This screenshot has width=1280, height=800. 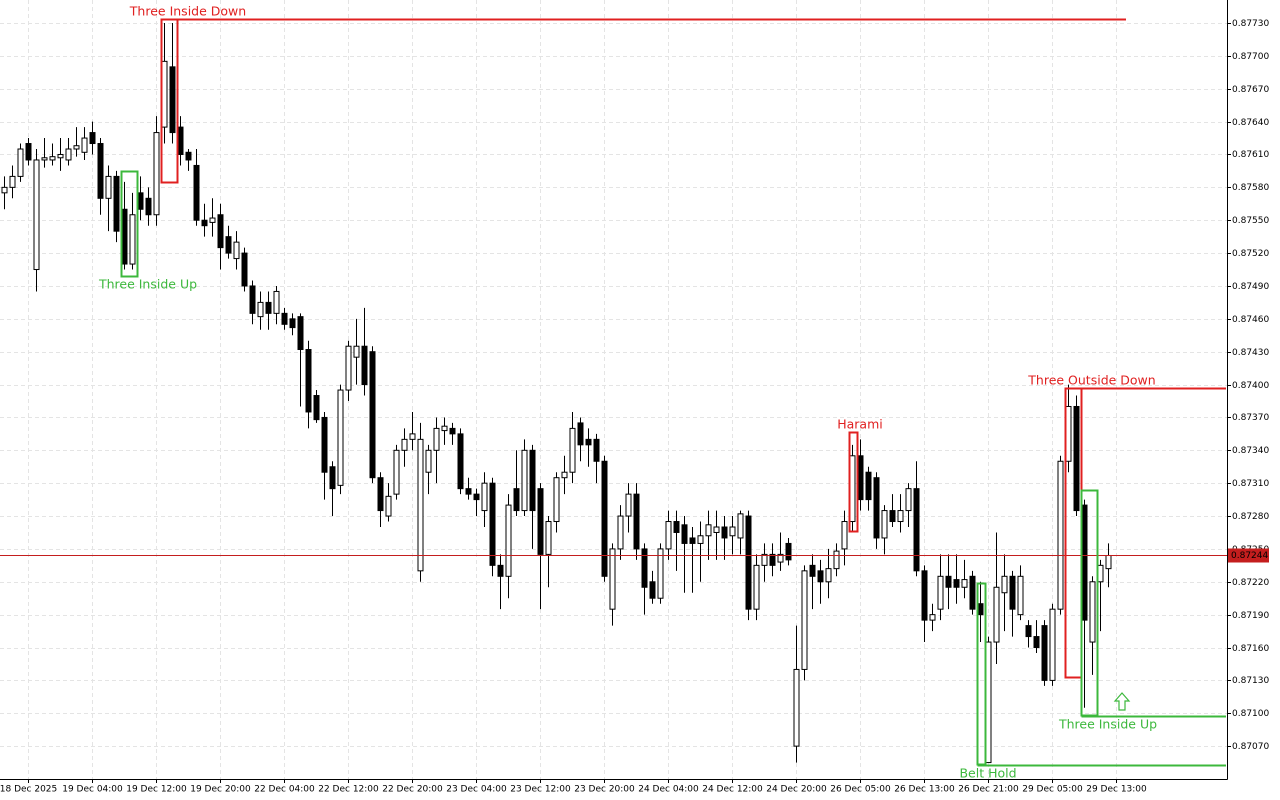 I want to click on x-tick-label: 26 Dec 05:00, so click(x=860, y=790).